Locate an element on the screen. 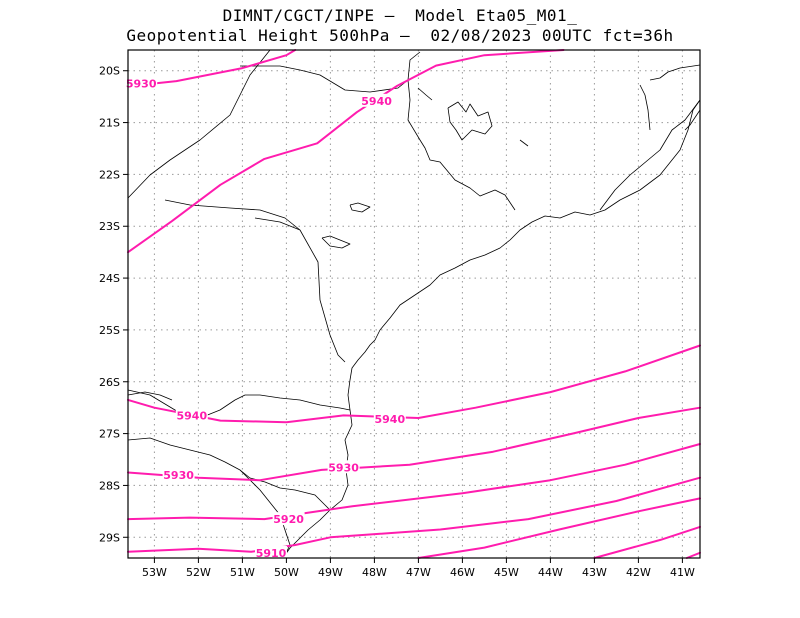 This screenshot has width=800, height=618. x-tick-label: 51W is located at coordinates (242, 572).